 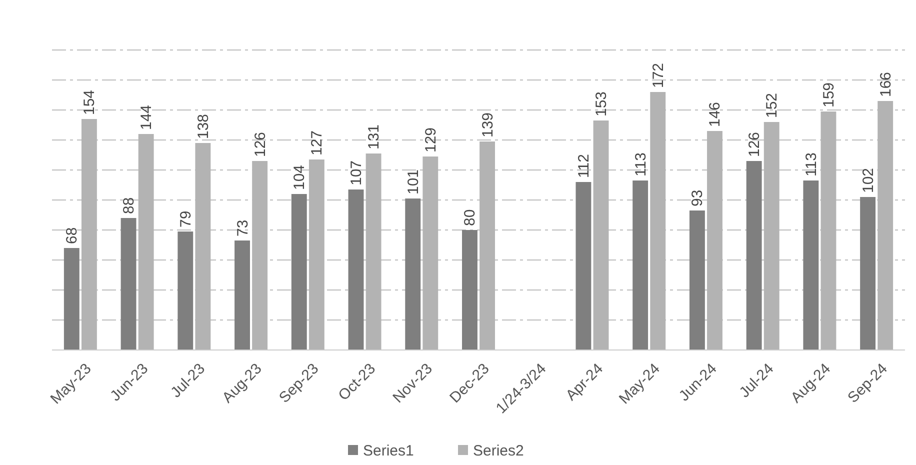 What do you see at coordinates (498, 451) in the screenshot?
I see `legend-label: Series2` at bounding box center [498, 451].